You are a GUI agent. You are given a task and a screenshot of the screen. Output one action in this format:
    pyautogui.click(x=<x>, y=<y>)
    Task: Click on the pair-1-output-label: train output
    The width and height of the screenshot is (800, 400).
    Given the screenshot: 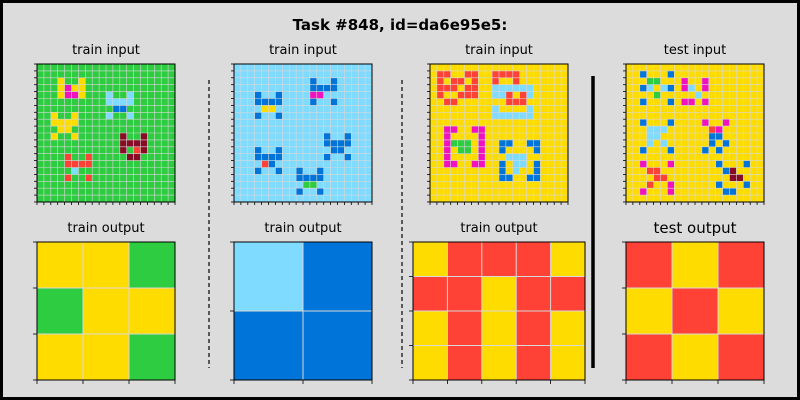 What is the action you would take?
    pyautogui.click(x=106, y=228)
    